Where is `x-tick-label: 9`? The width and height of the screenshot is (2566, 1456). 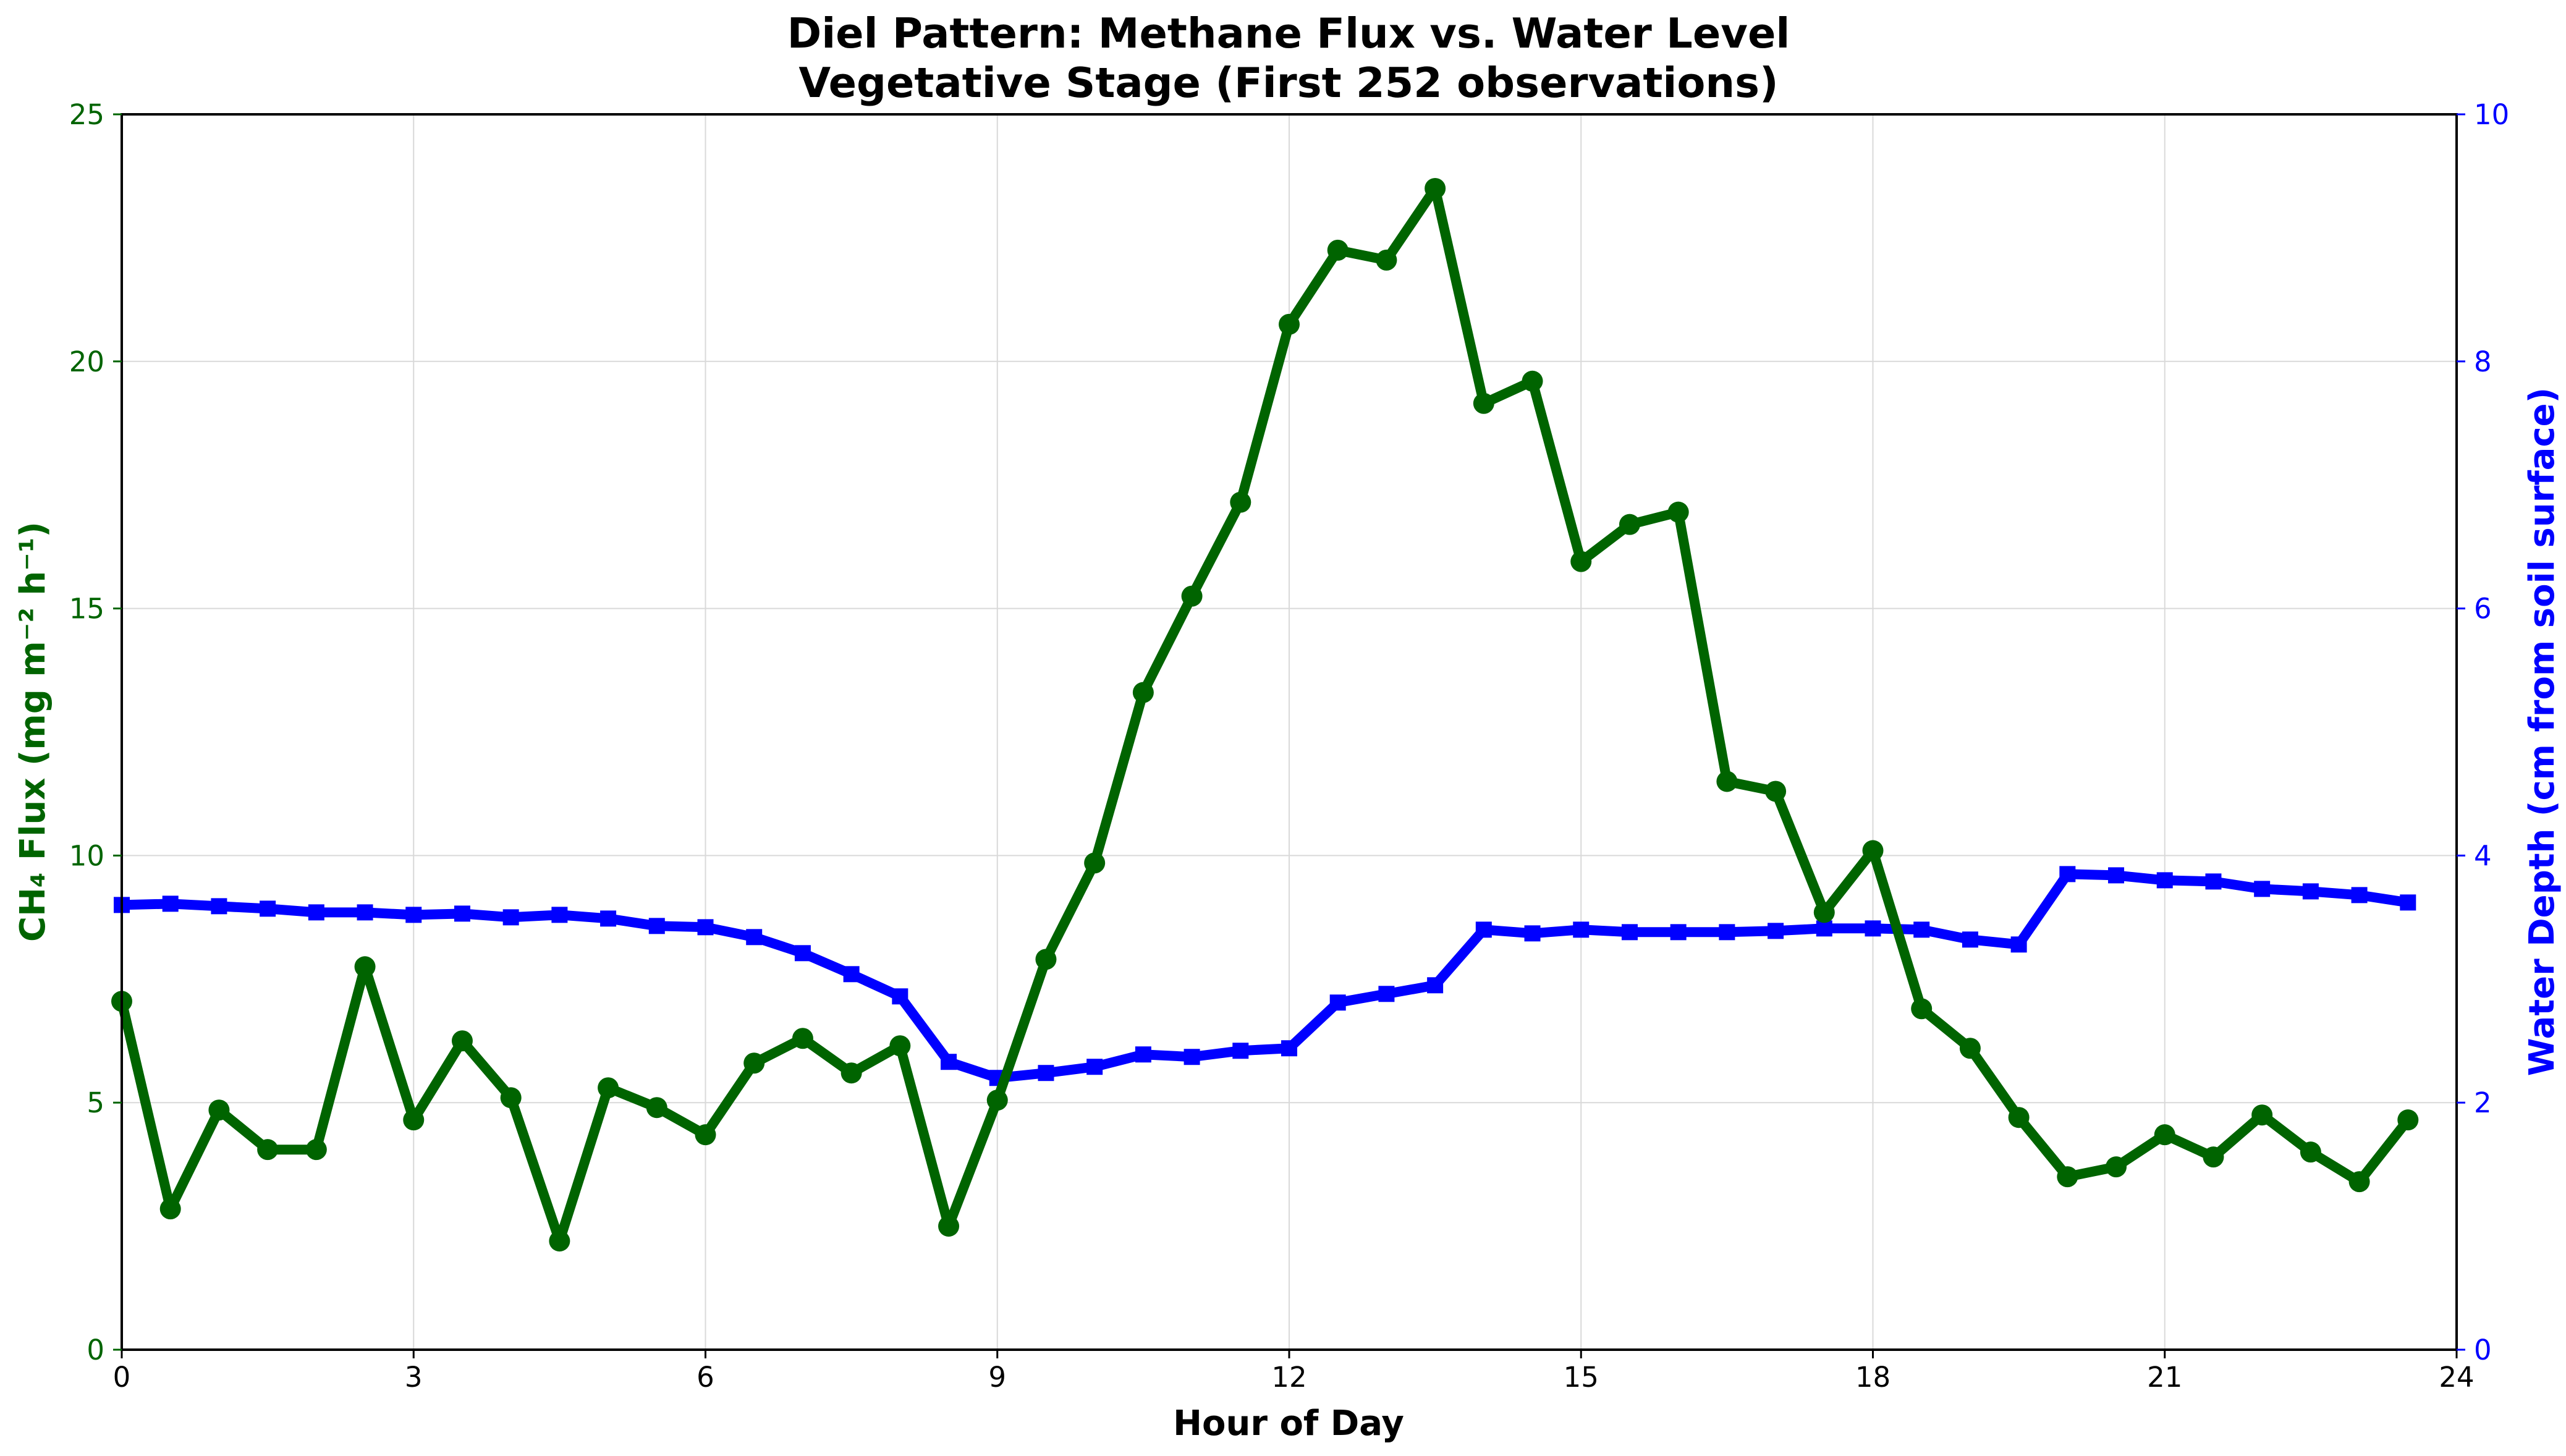
x-tick-label: 9 is located at coordinates (997, 1377).